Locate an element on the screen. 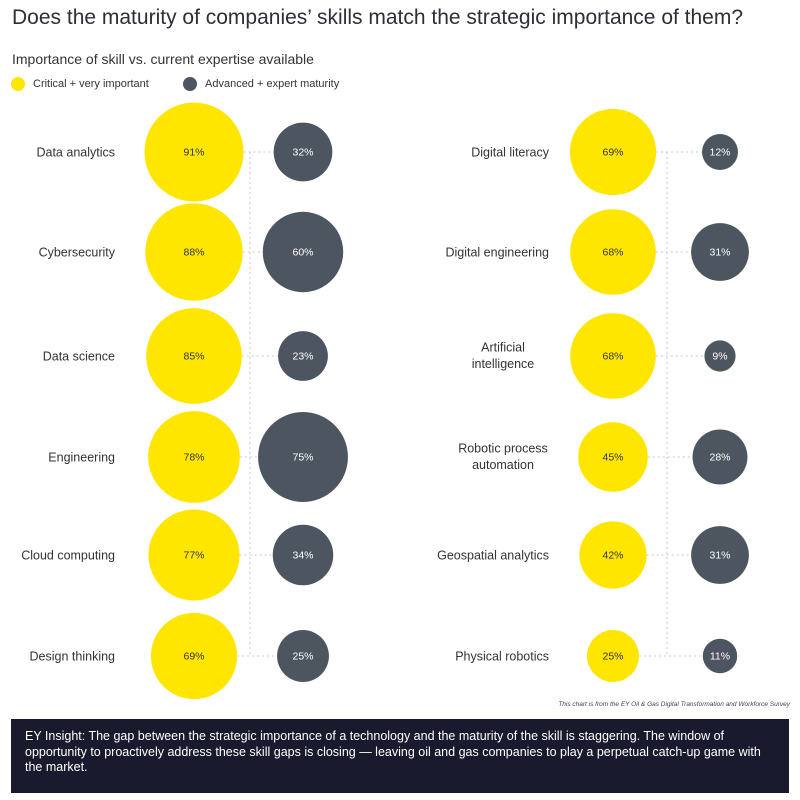  maturity-bubble-data-analytics is located at coordinates (303, 152).